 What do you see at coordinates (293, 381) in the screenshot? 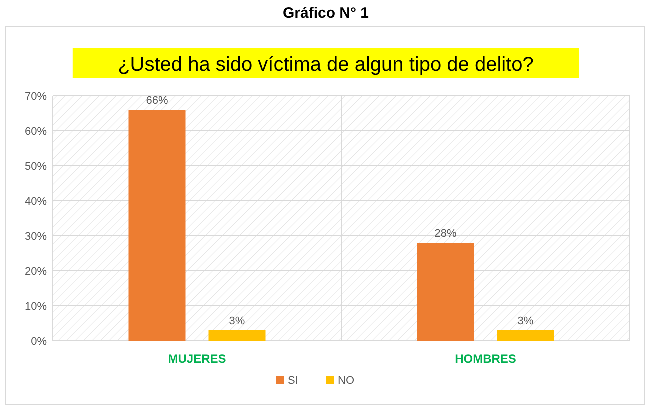
I see `legend-label: SI` at bounding box center [293, 381].